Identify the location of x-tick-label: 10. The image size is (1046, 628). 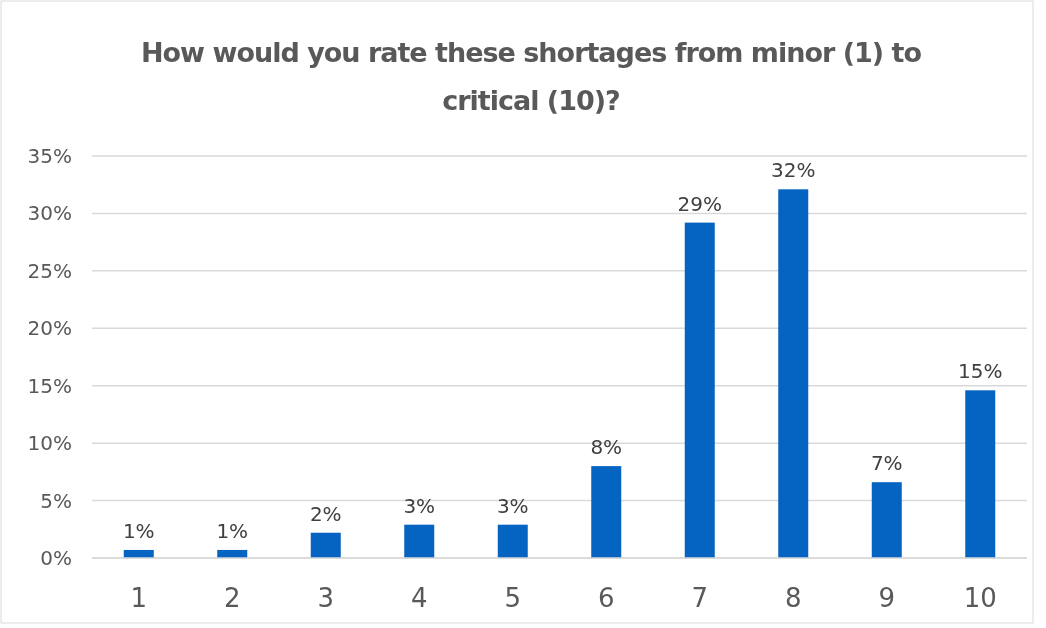
(980, 598).